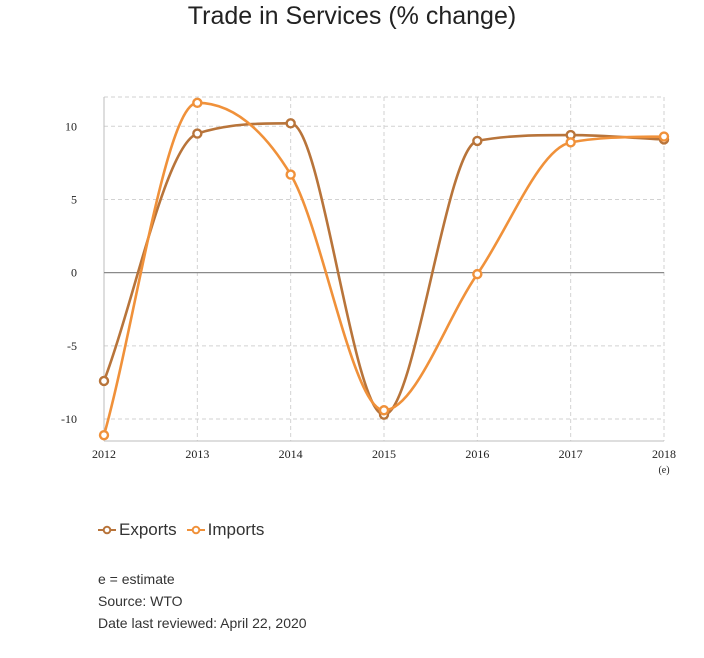 This screenshot has height=658, width=704. Describe the element at coordinates (69, 419) in the screenshot. I see `y-tick-label: -10` at that location.